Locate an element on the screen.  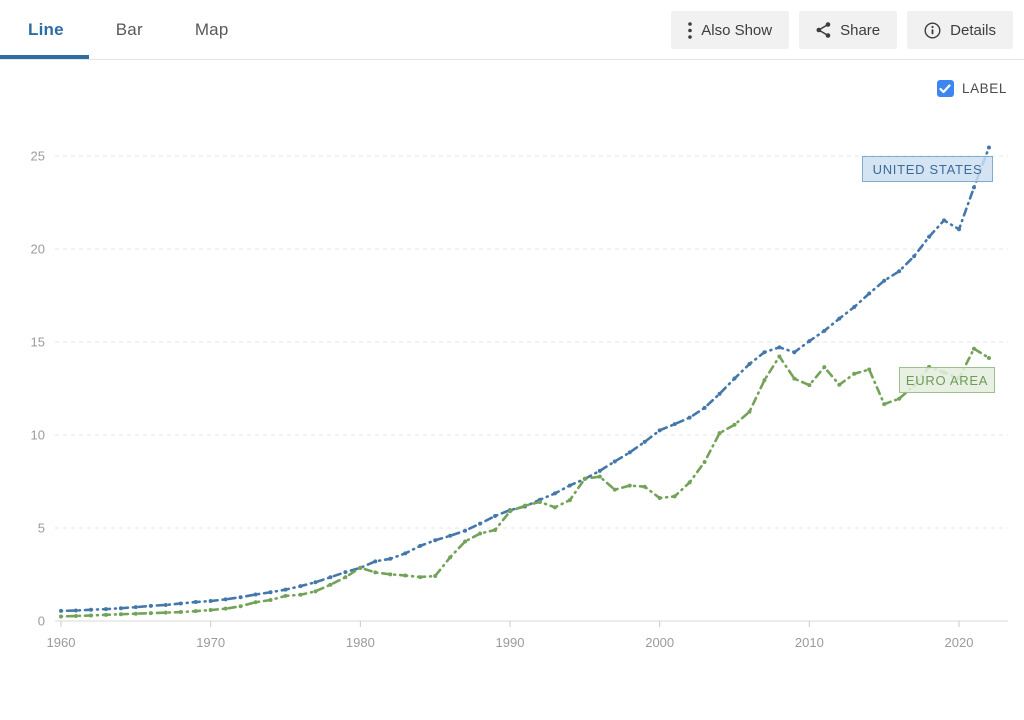
label-toggle: LABEL is located at coordinates (971, 88).